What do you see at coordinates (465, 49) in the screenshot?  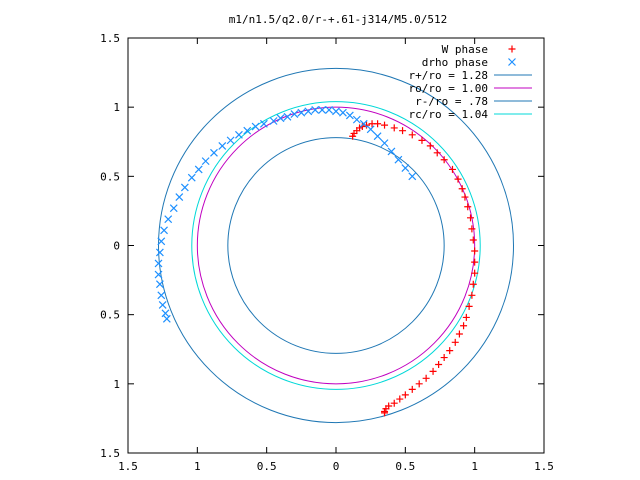 I see `legend-label: W phase` at bounding box center [465, 49].